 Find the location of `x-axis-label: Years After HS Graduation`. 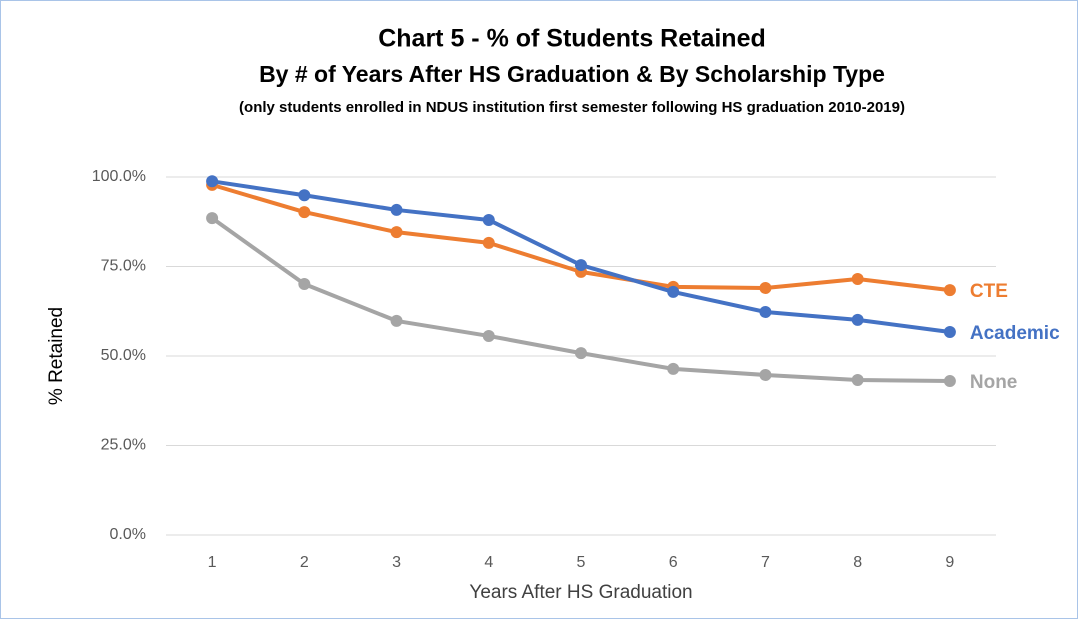

x-axis-label: Years After HS Graduation is located at coordinates (580, 592).